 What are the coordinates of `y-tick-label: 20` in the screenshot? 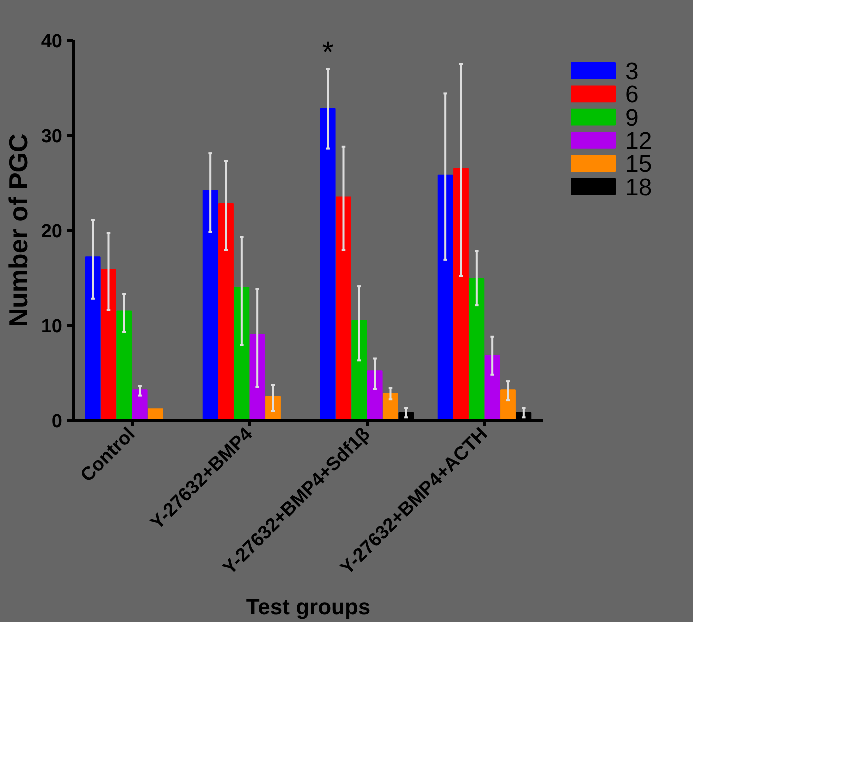 It's located at (52, 232).